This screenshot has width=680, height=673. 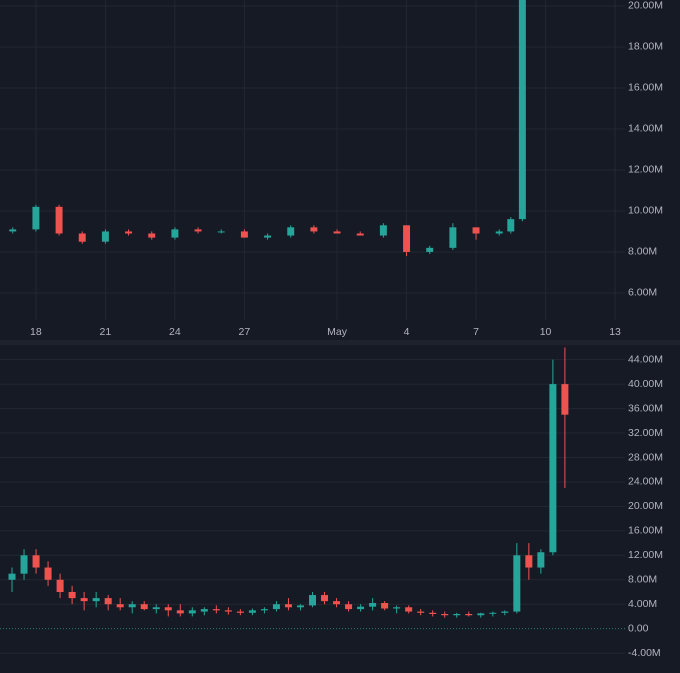 I want to click on y-tick-label: 14.00M, so click(x=645, y=129).